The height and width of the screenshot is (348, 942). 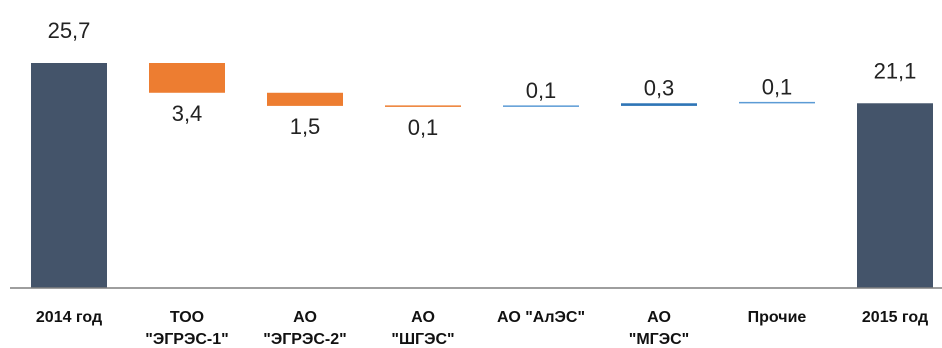 What do you see at coordinates (659, 339) in the screenshot?
I see `category-label-5-line-1: "МГЭС"` at bounding box center [659, 339].